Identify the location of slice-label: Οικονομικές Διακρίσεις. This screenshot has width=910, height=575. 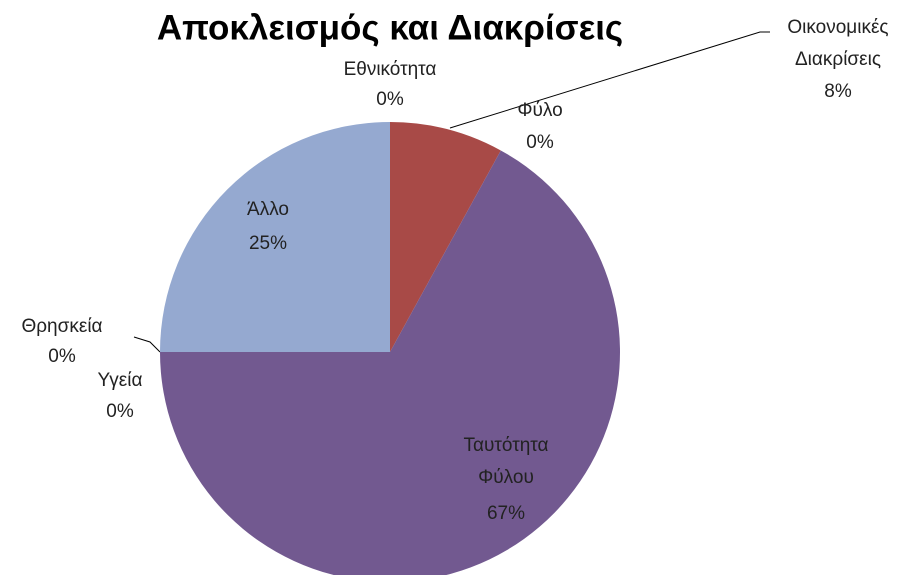
(837, 43).